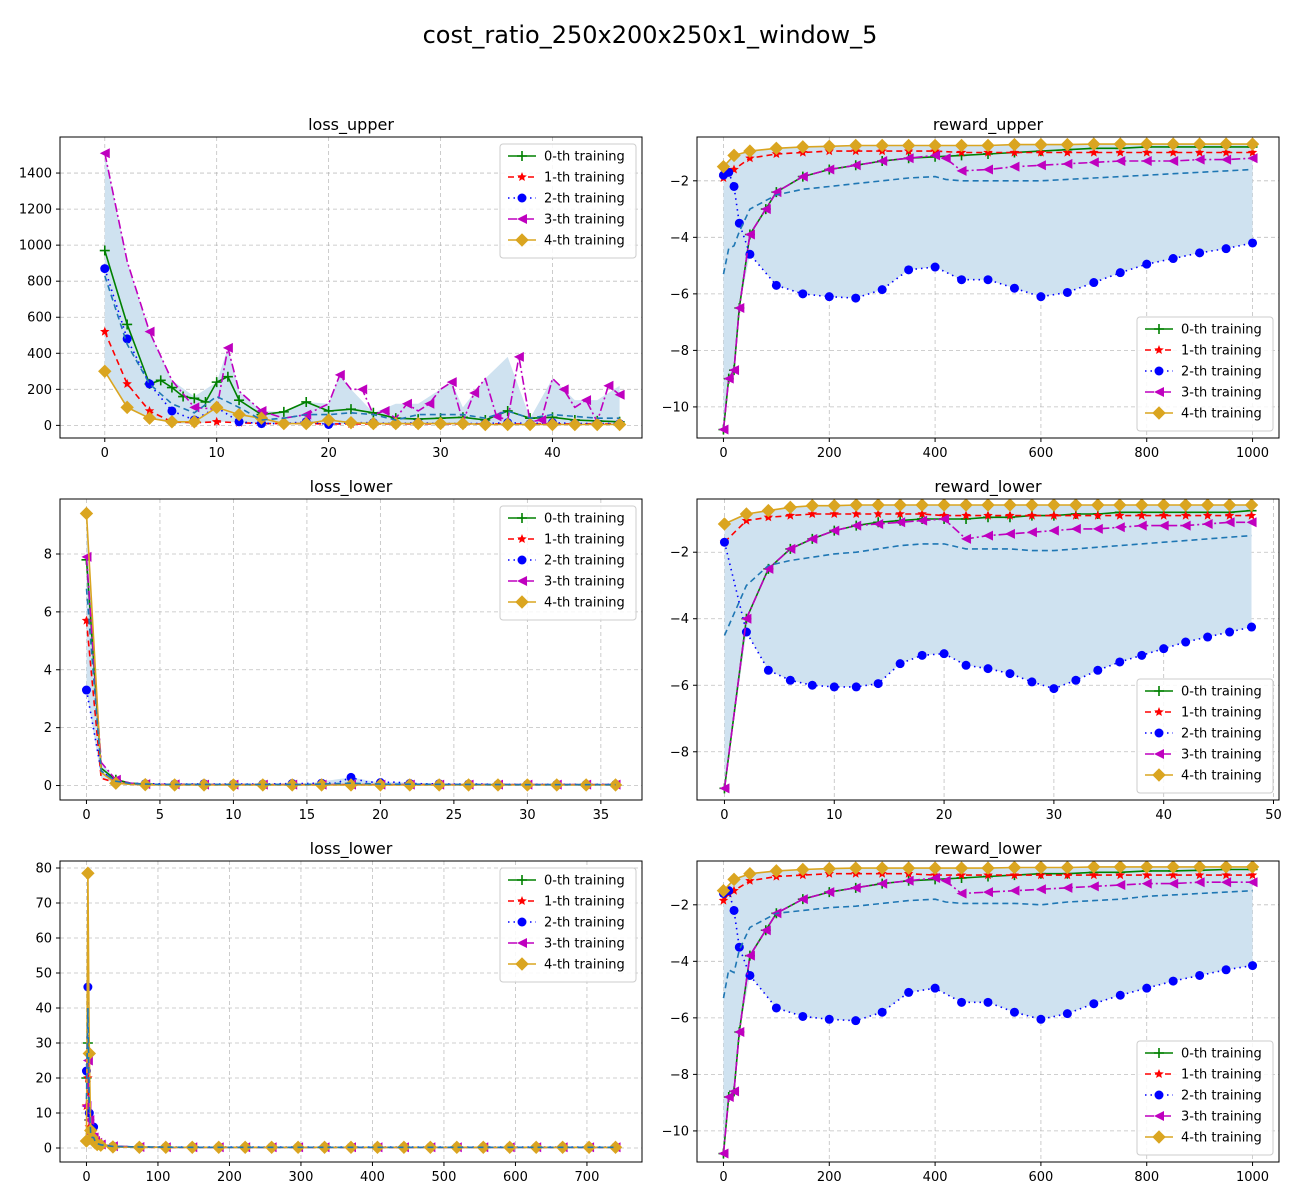  Describe the element at coordinates (584, 157) in the screenshot. I see `legend-label: 0-th training` at that location.